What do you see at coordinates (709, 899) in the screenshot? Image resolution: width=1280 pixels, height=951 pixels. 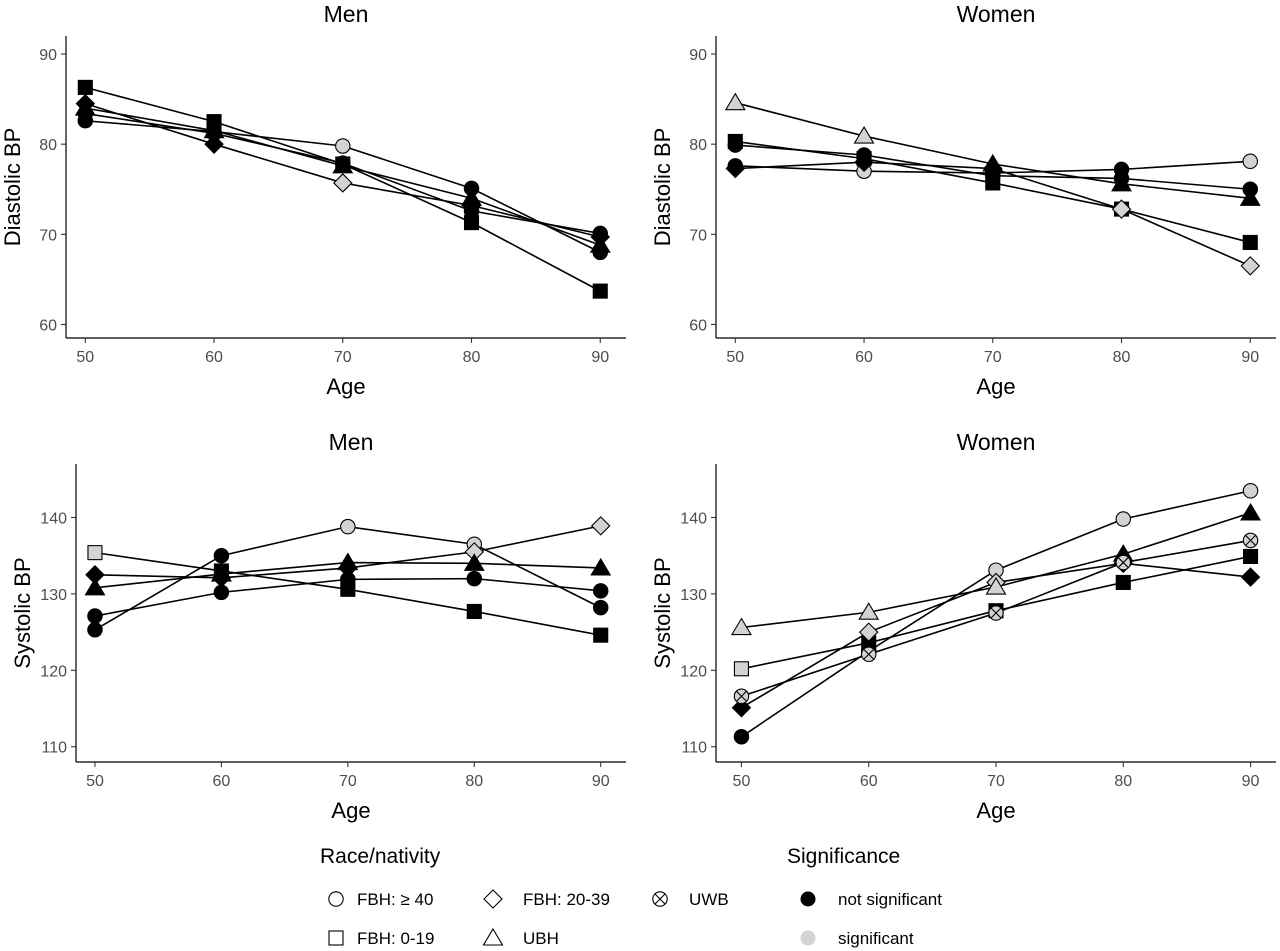 I see `legend-label-uwb: UWB` at bounding box center [709, 899].